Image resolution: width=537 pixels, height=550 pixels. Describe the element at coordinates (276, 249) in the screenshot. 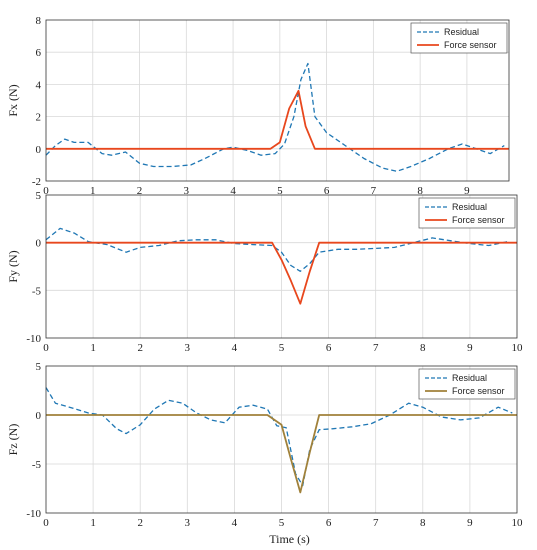

I see `residual-series-line` at that location.